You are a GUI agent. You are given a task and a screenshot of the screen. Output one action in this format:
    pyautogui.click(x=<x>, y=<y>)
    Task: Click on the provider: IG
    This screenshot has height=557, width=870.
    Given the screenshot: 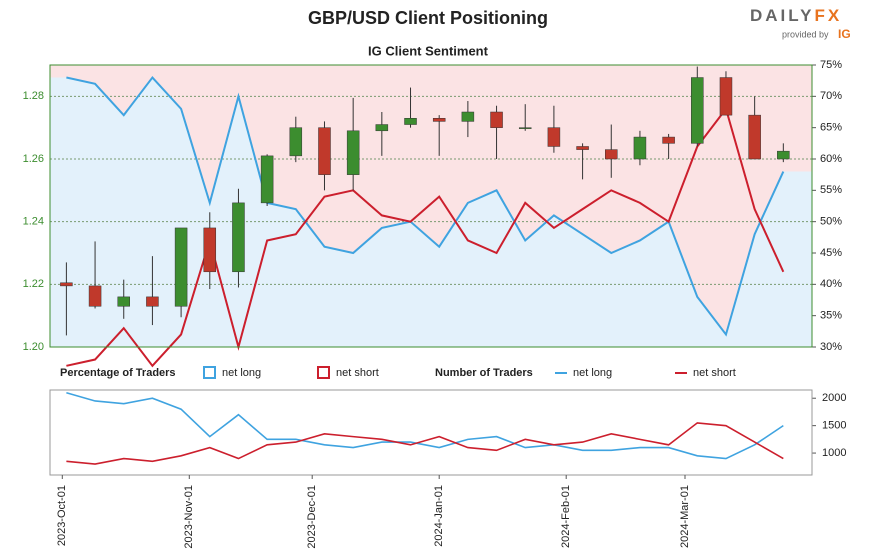 What is the action you would take?
    pyautogui.click(x=844, y=34)
    